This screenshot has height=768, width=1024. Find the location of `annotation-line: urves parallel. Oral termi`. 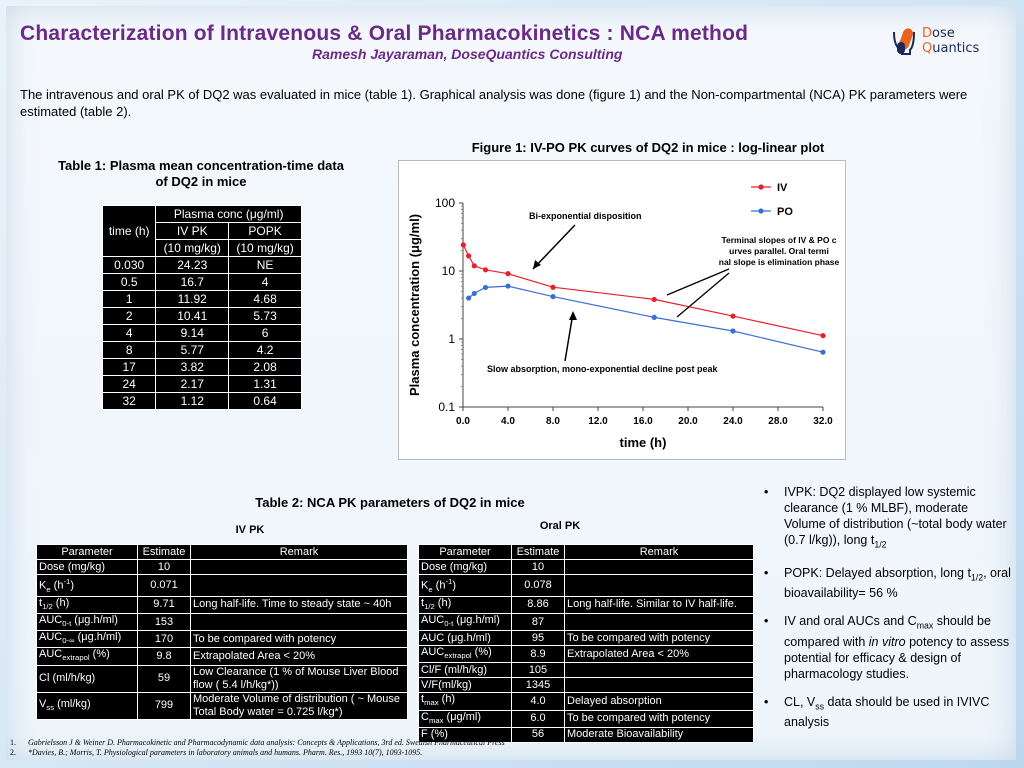

annotation-line: urves parallel. Oral termi is located at coordinates (779, 251).